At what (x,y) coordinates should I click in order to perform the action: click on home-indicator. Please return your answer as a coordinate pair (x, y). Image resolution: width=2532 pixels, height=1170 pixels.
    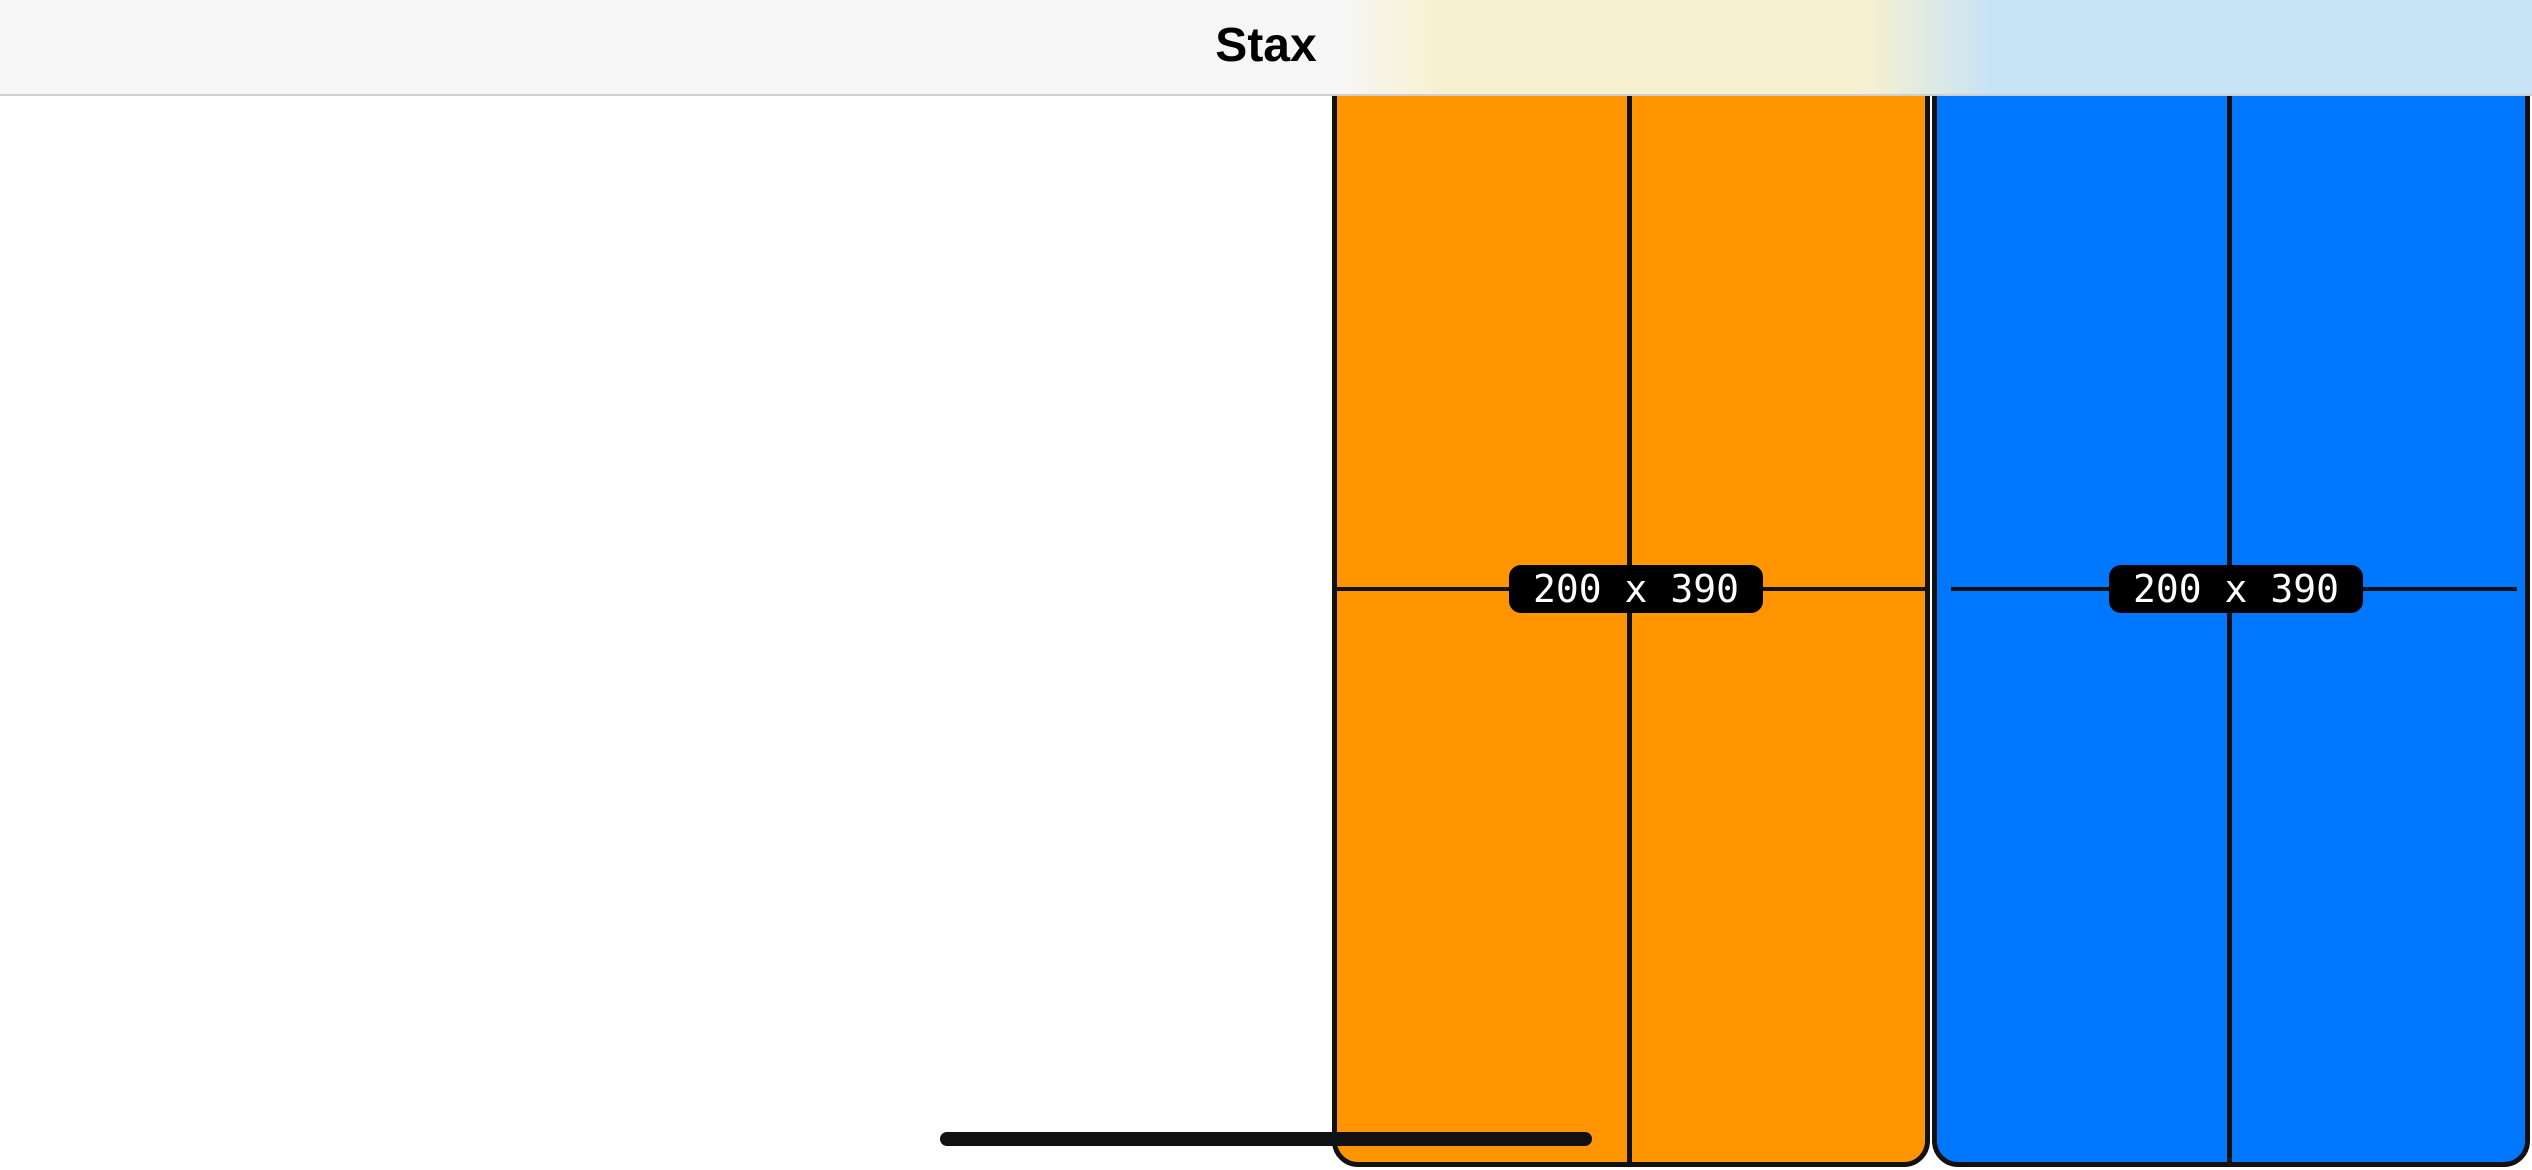
    Looking at the image, I should click on (1266, 1139).